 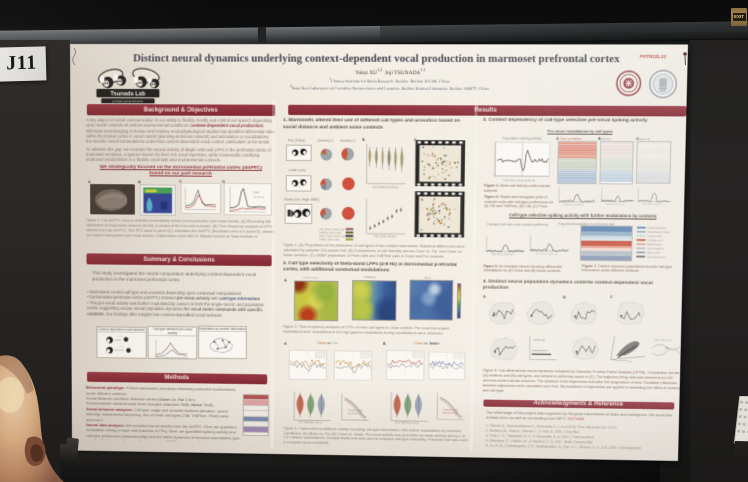 What do you see at coordinates (128, 101) in the screenshot?
I see `svg-text: primate social behavior` at bounding box center [128, 101].